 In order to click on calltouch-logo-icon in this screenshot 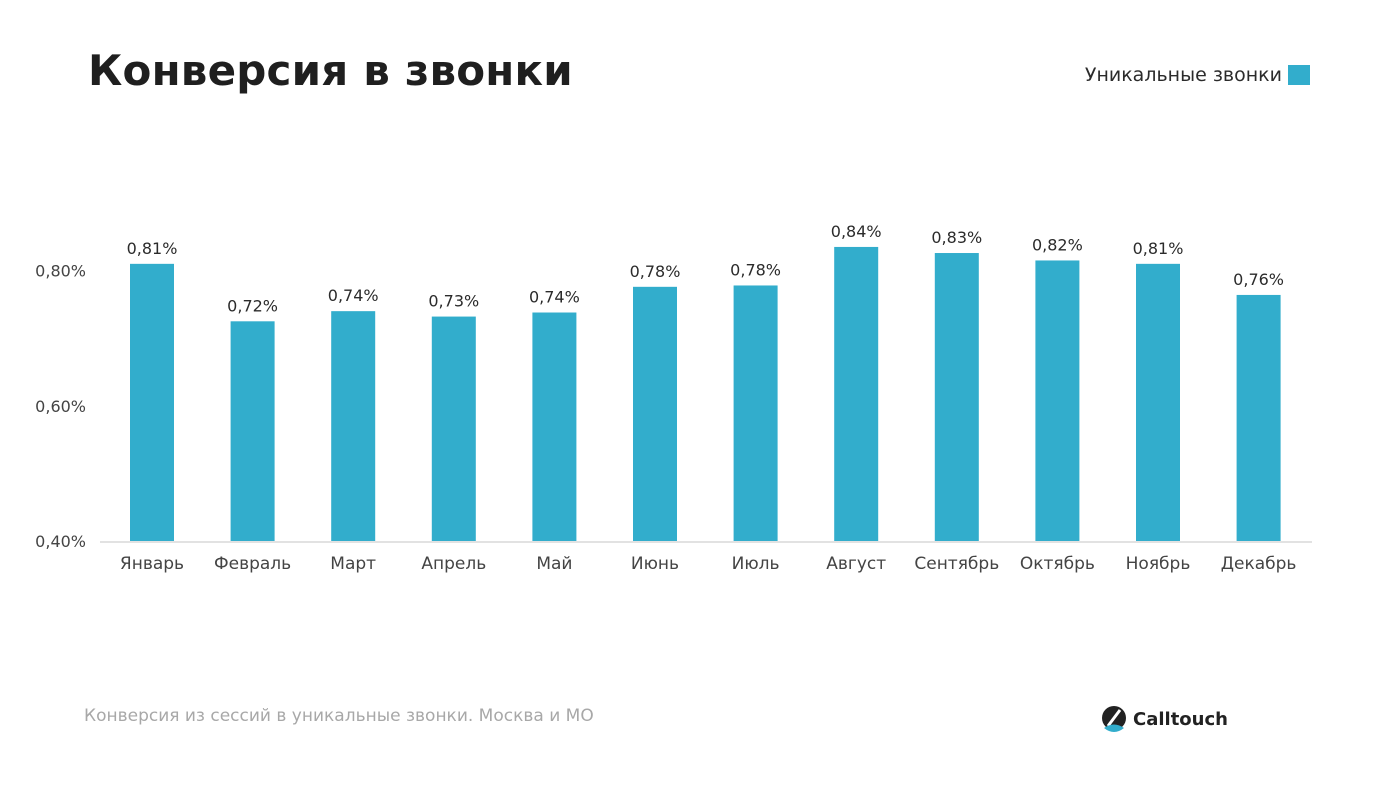, I will do `click(1114, 719)`.